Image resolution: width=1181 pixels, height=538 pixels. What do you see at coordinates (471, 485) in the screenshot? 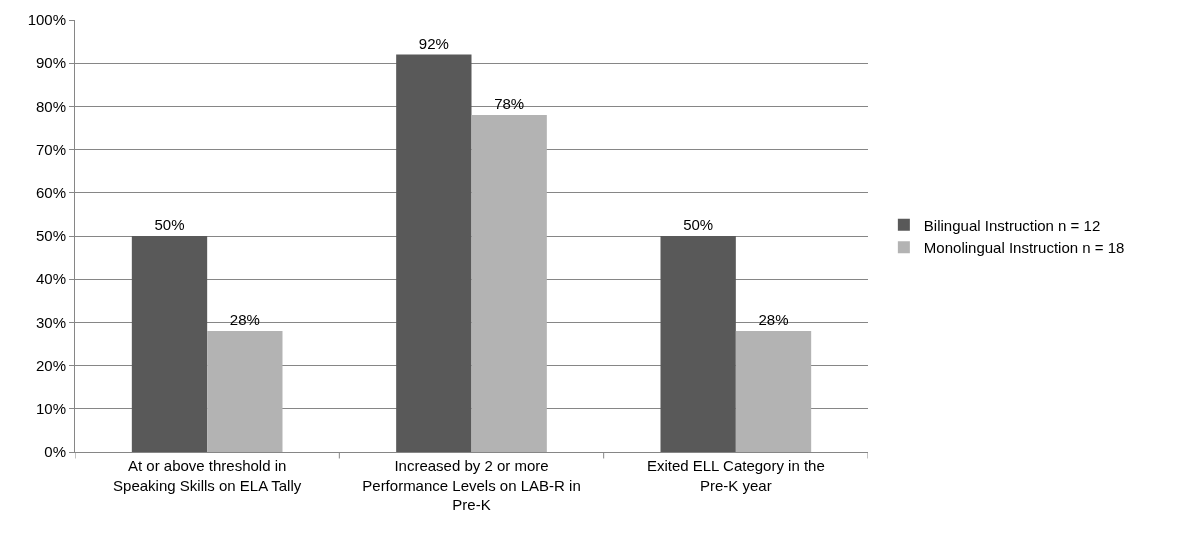
I see `x-tick-label: Increased by 2 or more Performance Levels on LAB-R in Pre-K` at bounding box center [471, 485].